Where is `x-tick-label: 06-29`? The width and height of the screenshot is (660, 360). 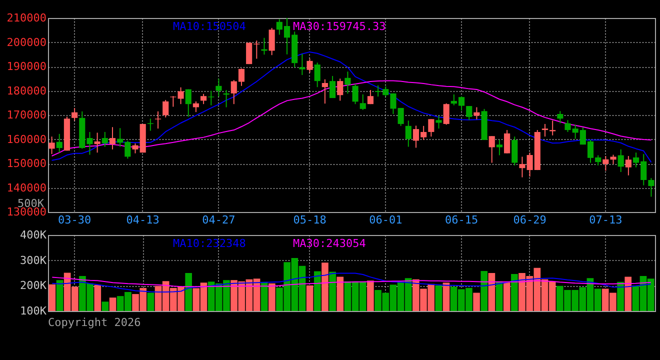 x-tick-label: 06-29 is located at coordinates (529, 220).